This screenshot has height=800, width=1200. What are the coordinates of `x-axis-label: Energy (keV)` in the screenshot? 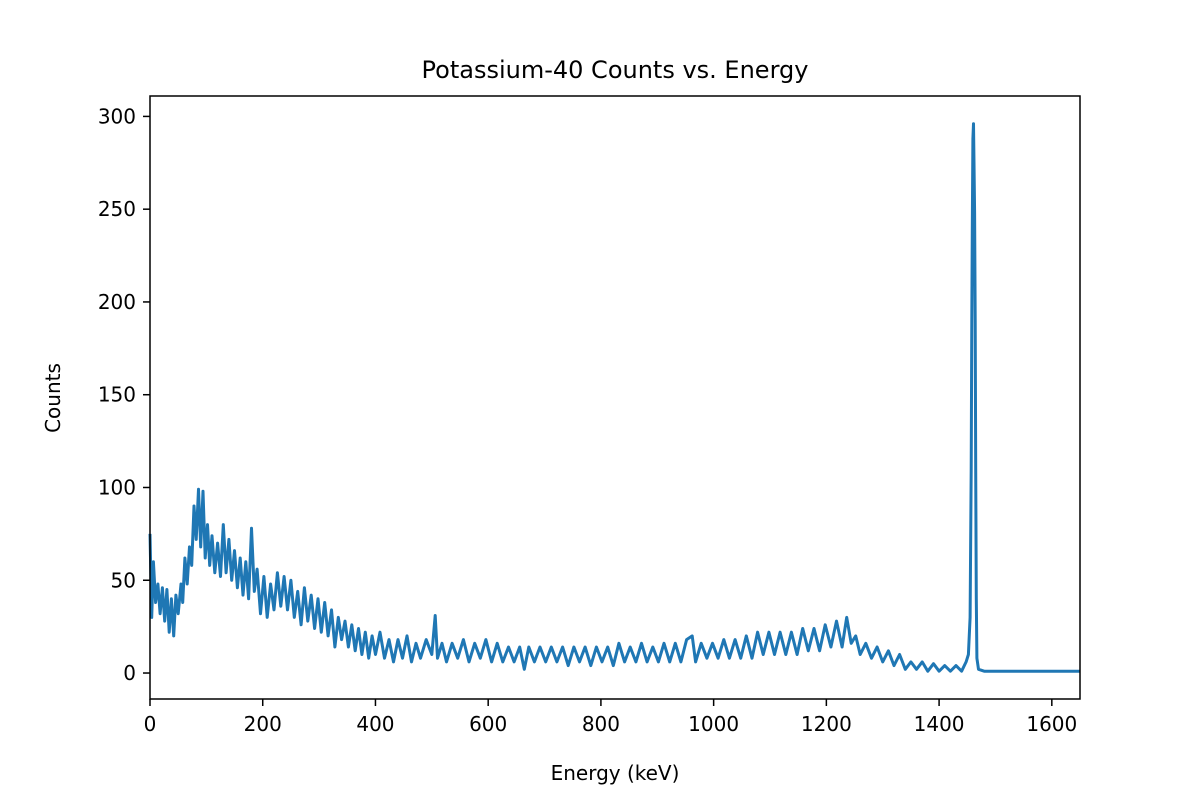 It's located at (615, 773).